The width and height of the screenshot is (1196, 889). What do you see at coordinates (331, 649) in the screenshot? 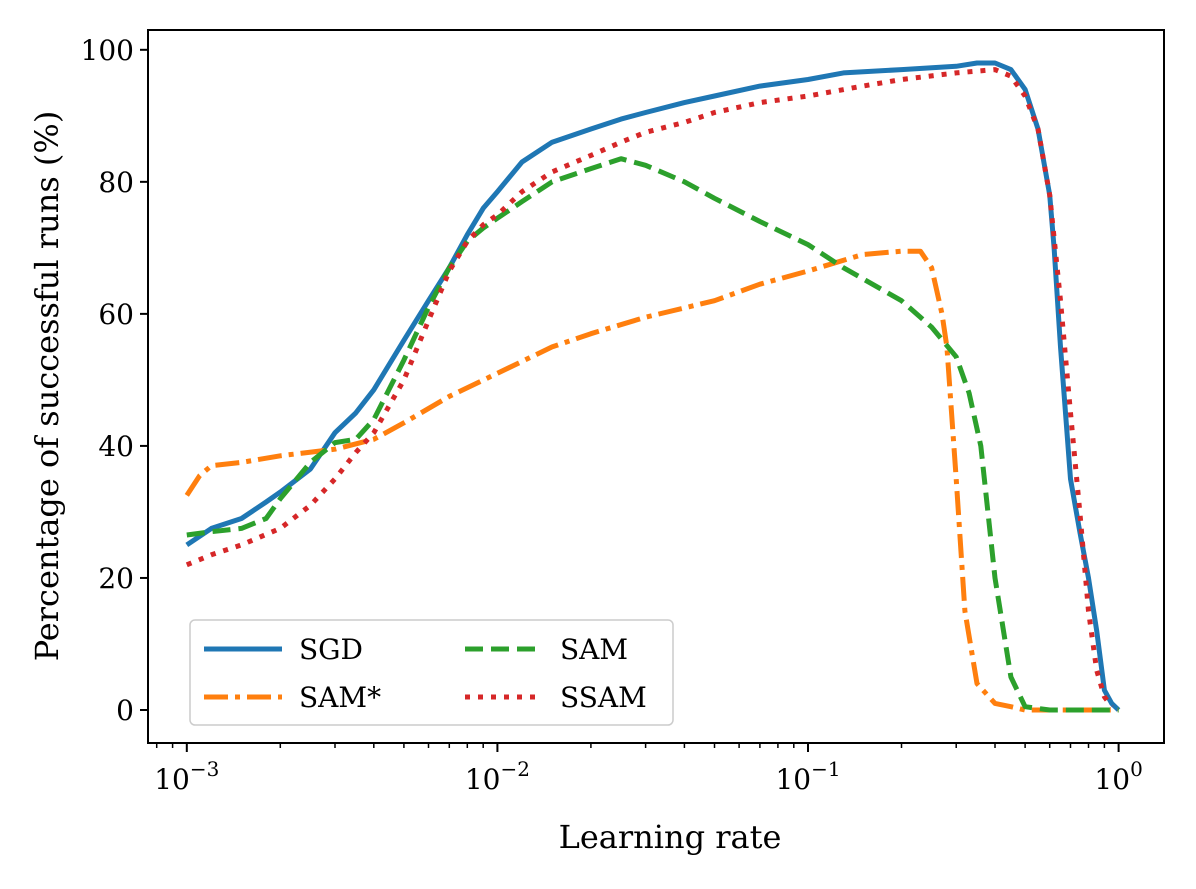
I see `legend-label-sgd: SGD` at bounding box center [331, 649].